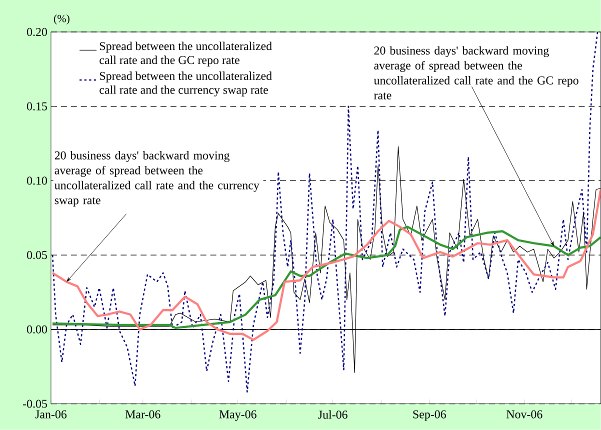 The width and height of the screenshot is (601, 430). Describe the element at coordinates (37, 32) in the screenshot. I see `y-tick-label: 0.20` at that location.